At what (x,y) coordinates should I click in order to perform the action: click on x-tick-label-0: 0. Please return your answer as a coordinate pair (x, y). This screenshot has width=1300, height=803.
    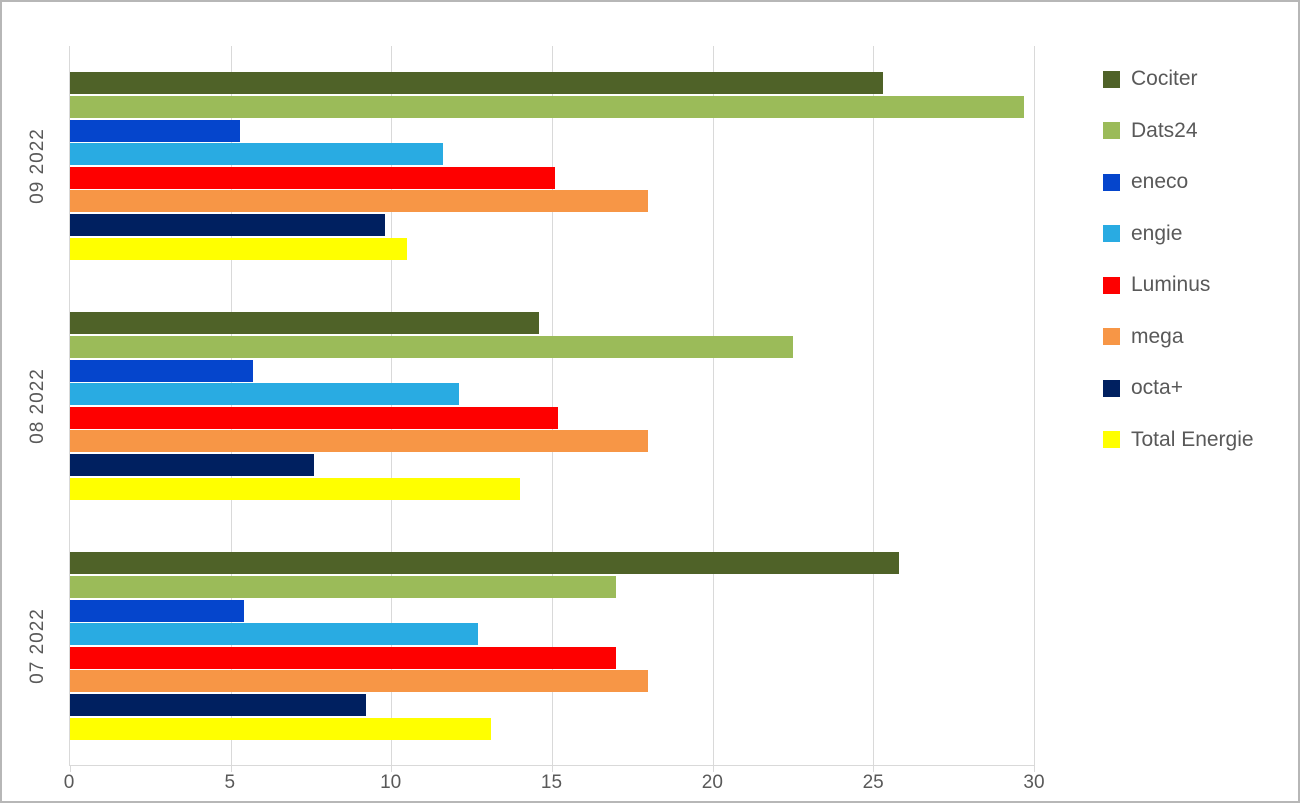
    Looking at the image, I should click on (69, 782).